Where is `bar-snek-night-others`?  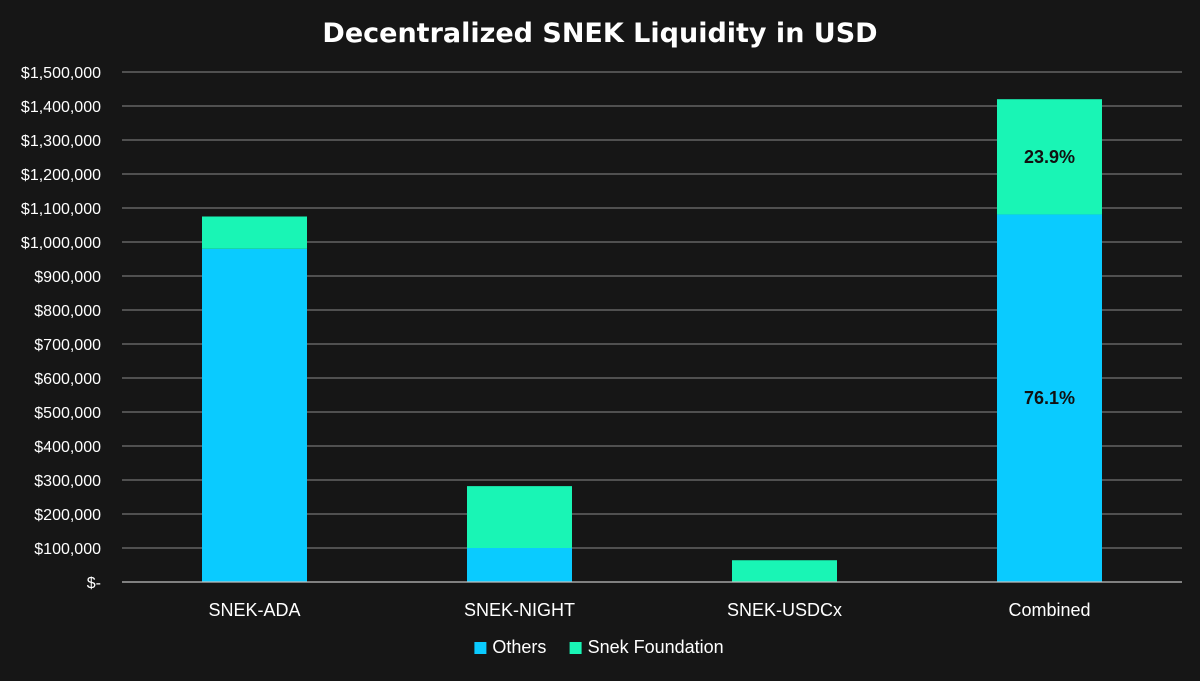 bar-snek-night-others is located at coordinates (519, 565).